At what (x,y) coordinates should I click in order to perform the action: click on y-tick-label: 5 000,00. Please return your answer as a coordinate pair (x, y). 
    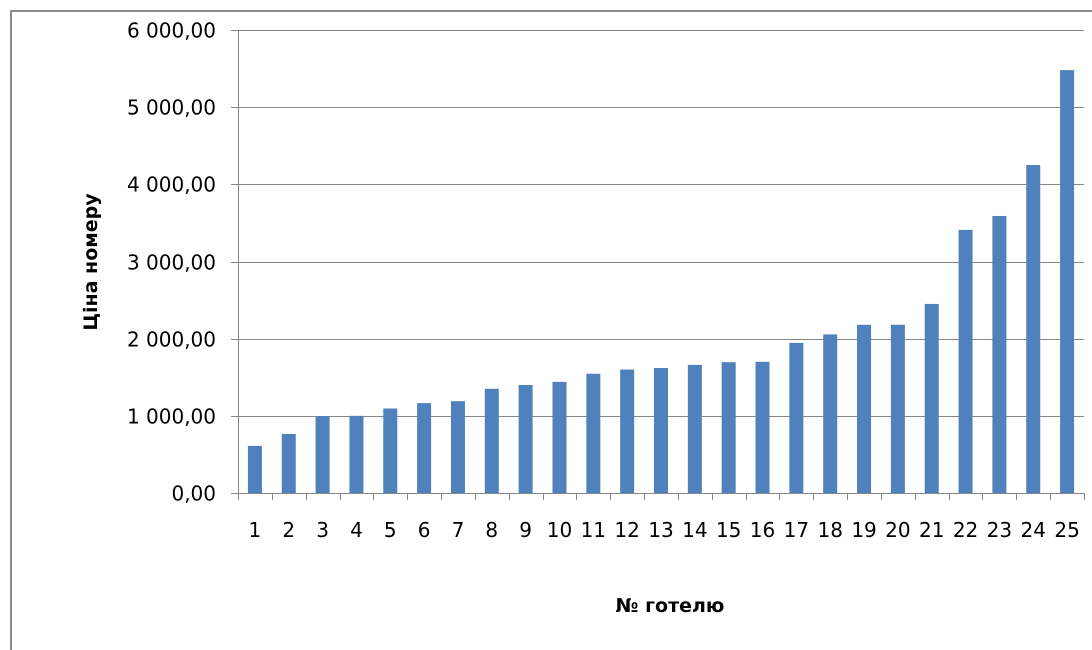
    Looking at the image, I should click on (171, 108).